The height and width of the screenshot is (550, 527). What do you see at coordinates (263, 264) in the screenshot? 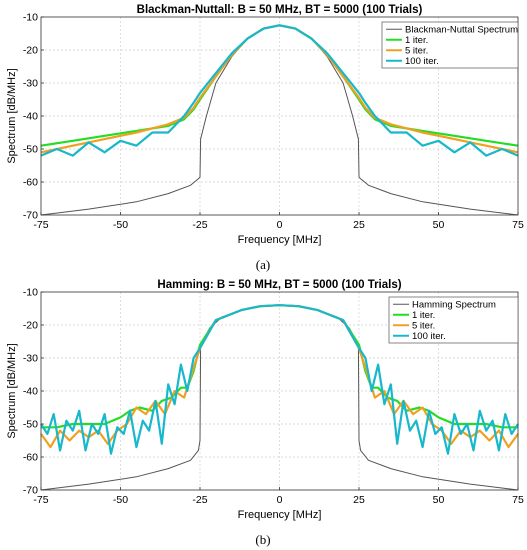
I see `caption-a: (a)` at bounding box center [263, 264].